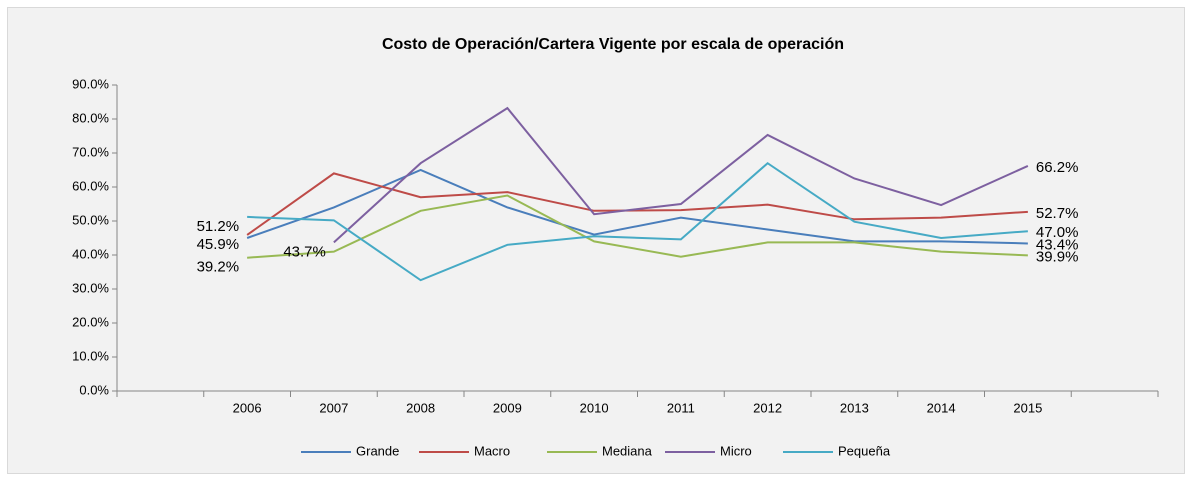 The width and height of the screenshot is (1192, 481). What do you see at coordinates (90, 355) in the screenshot?
I see `y-tick-label: 10.0%` at bounding box center [90, 355].